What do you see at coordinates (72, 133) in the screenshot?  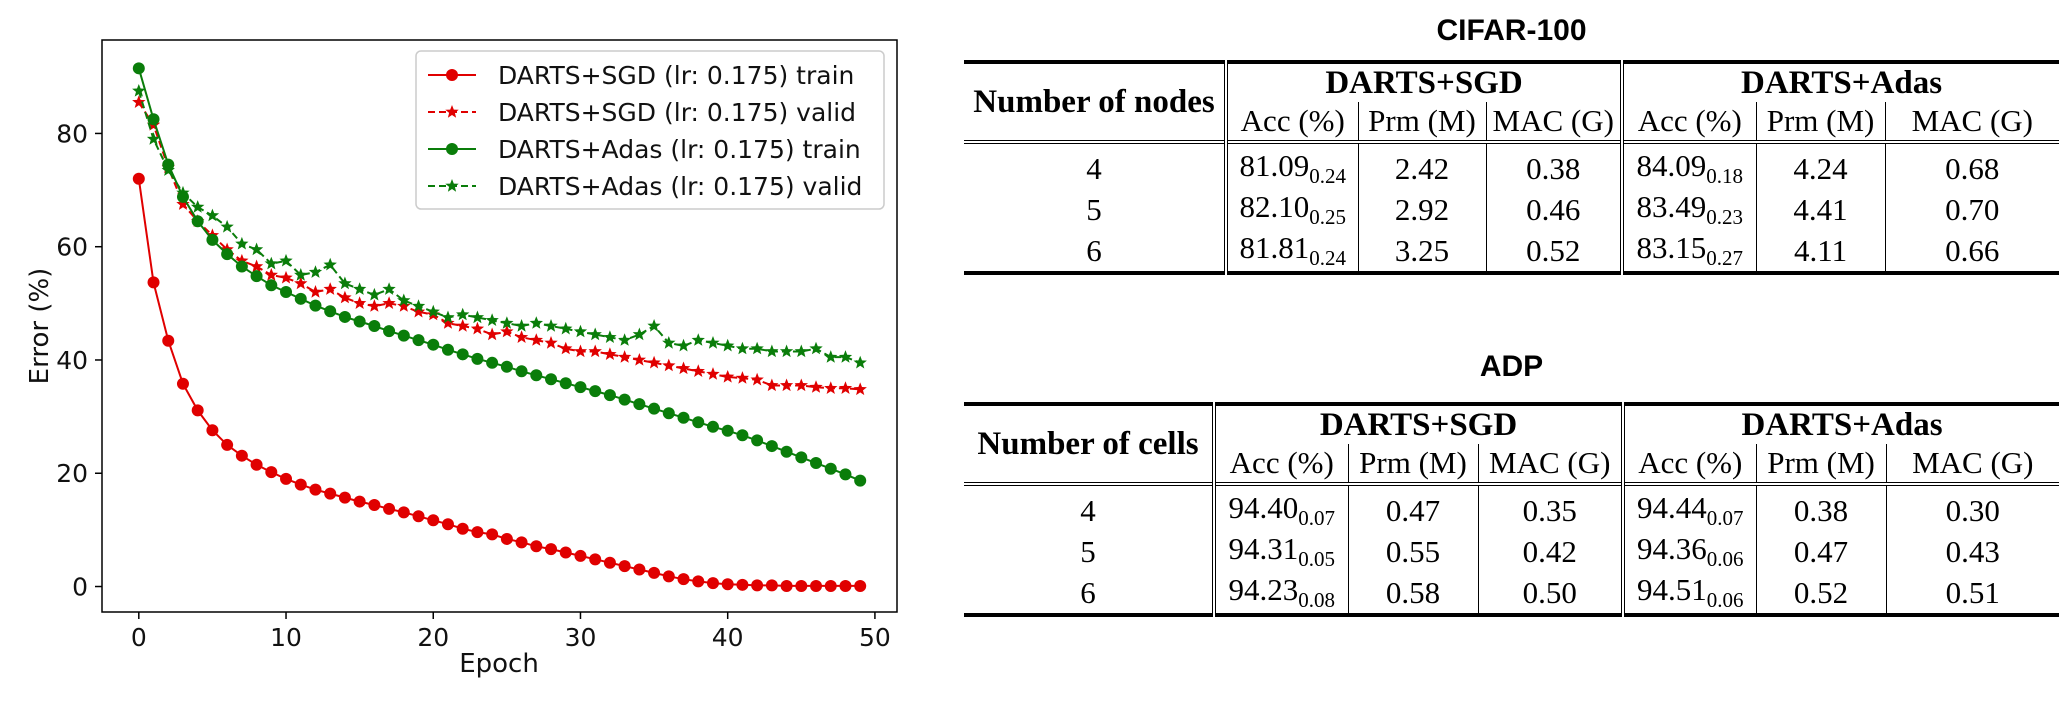 I see `y-tick-label: 80` at bounding box center [72, 133].